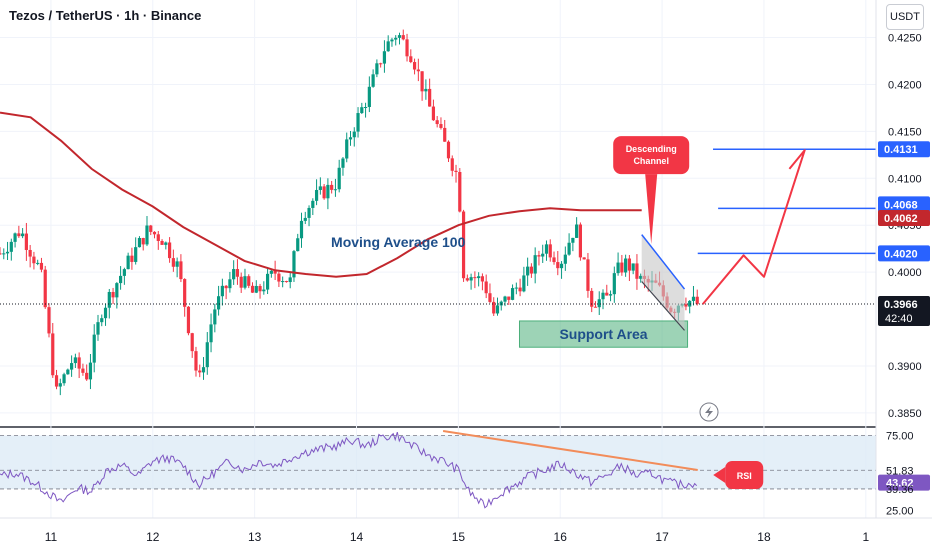  What do you see at coordinates (905, 39) in the screenshot?
I see `price-tick-label: 0.4250` at bounding box center [905, 39].